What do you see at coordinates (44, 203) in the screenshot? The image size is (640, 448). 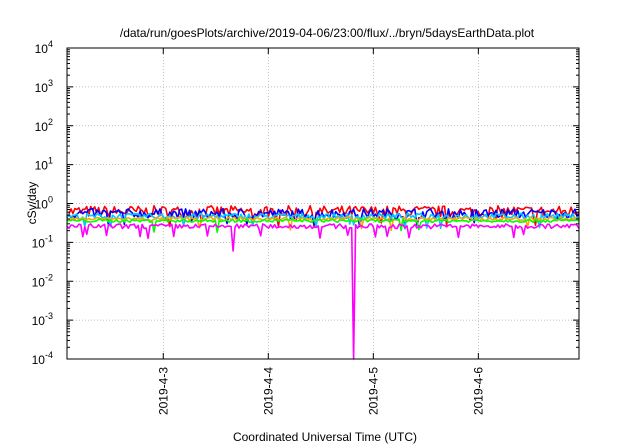 I see `y-tick-label: 10⁰` at bounding box center [44, 203].